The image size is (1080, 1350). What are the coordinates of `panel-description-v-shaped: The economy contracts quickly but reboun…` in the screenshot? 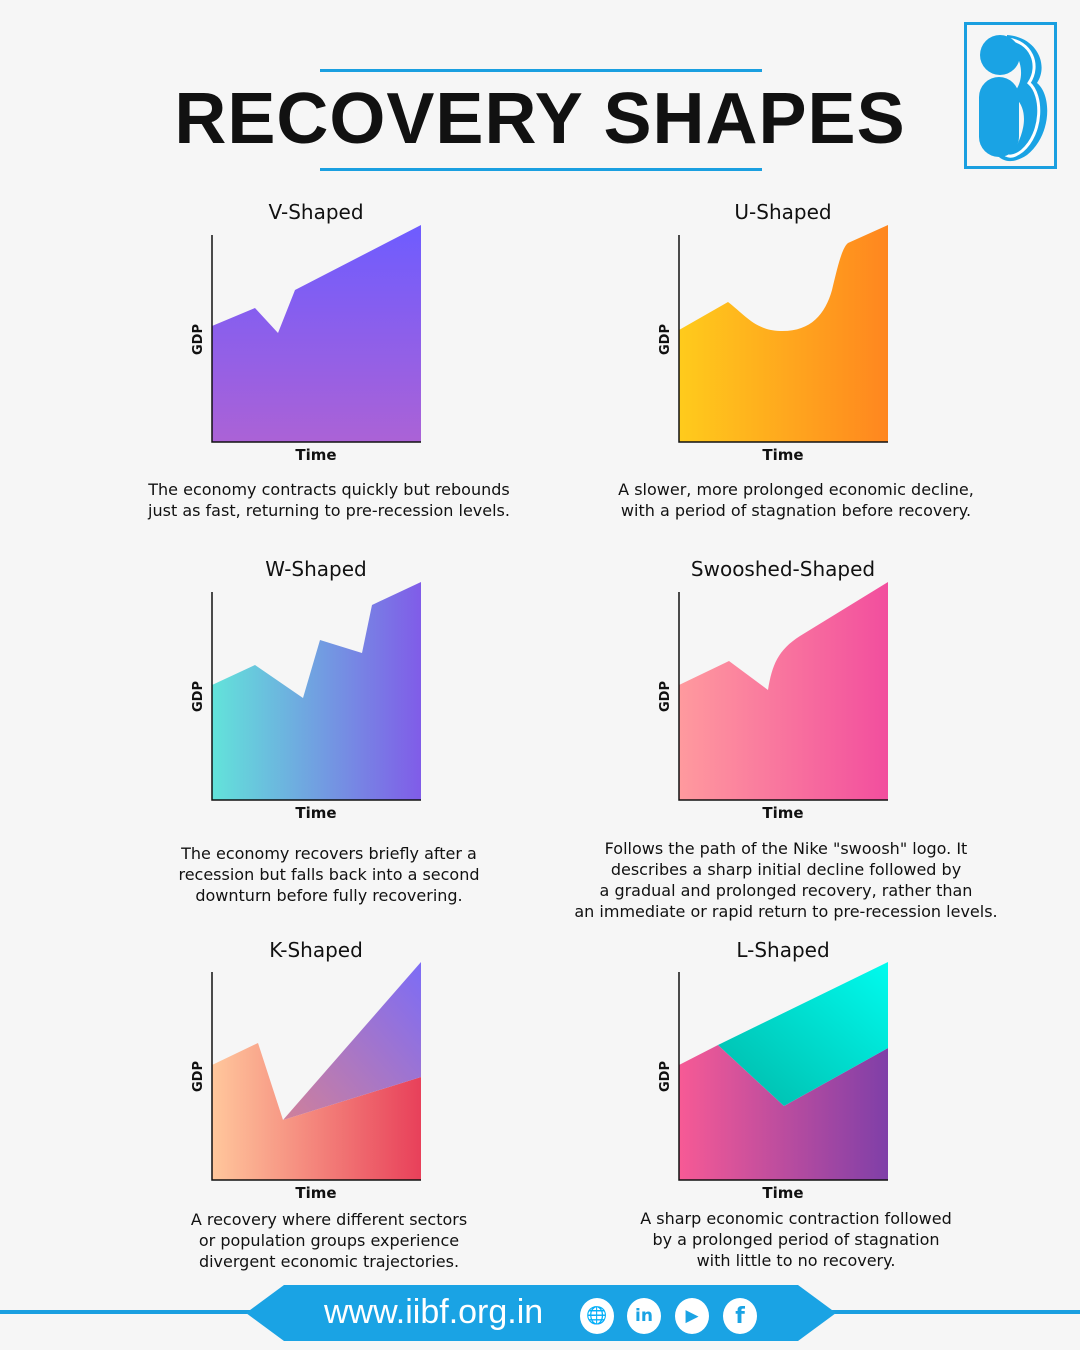 It's located at (329, 500).